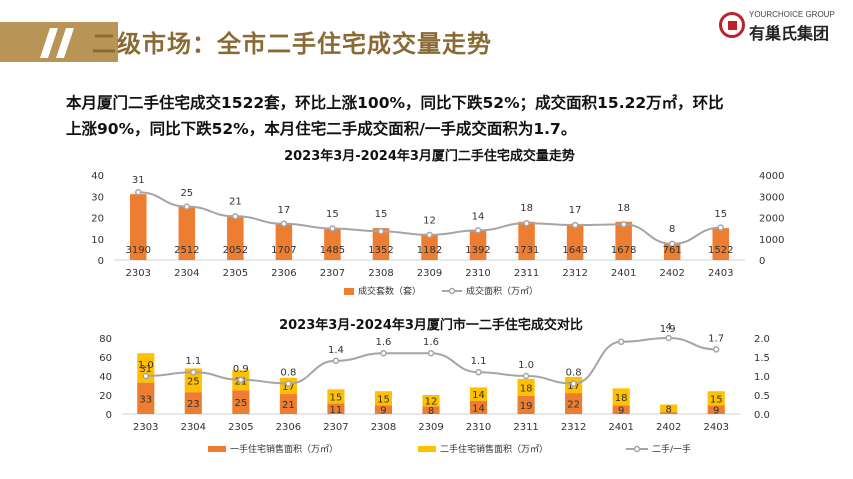 Image resolution: width=853 pixels, height=479 pixels. I want to click on chart1-ytick-right: 3000, so click(771, 197).